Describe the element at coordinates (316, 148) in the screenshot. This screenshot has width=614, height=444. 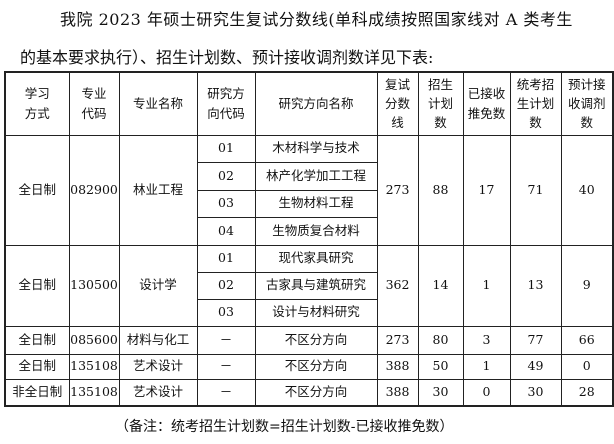
I see `direction-name-cell: 木材科学与技术` at that location.